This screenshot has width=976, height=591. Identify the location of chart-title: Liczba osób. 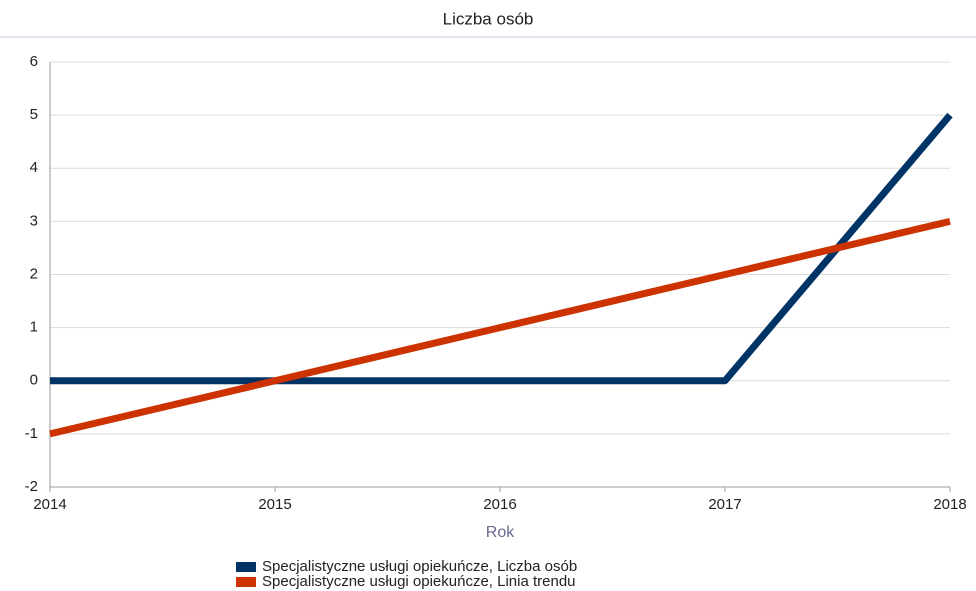
(488, 18).